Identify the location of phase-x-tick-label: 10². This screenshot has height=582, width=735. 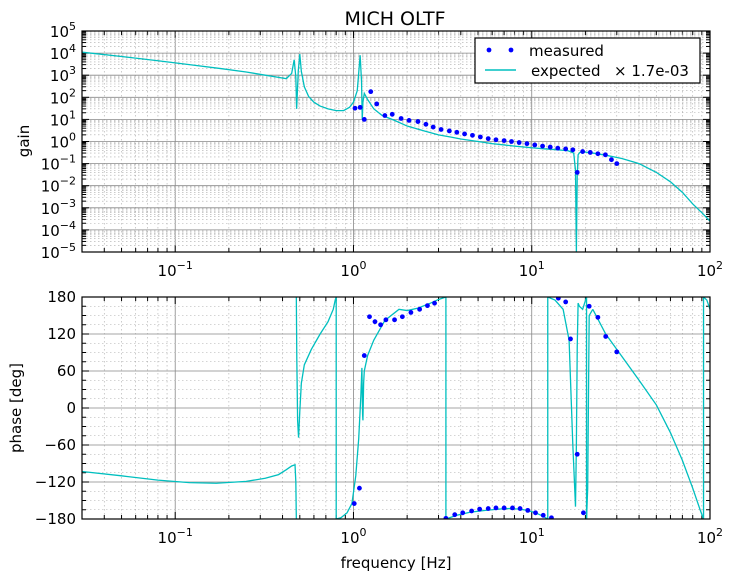
(710, 536).